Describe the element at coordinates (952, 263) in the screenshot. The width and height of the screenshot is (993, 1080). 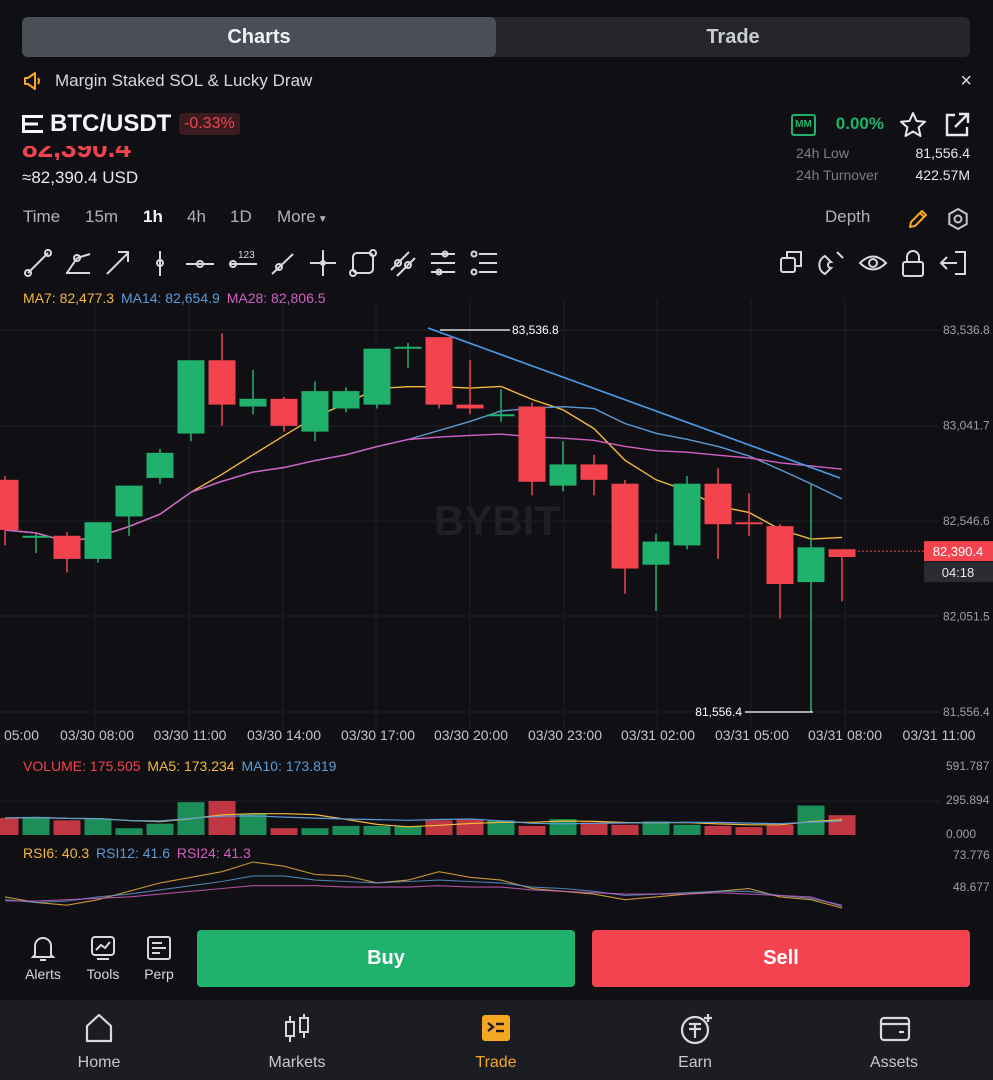
I see `exit-drawing-icon` at that location.